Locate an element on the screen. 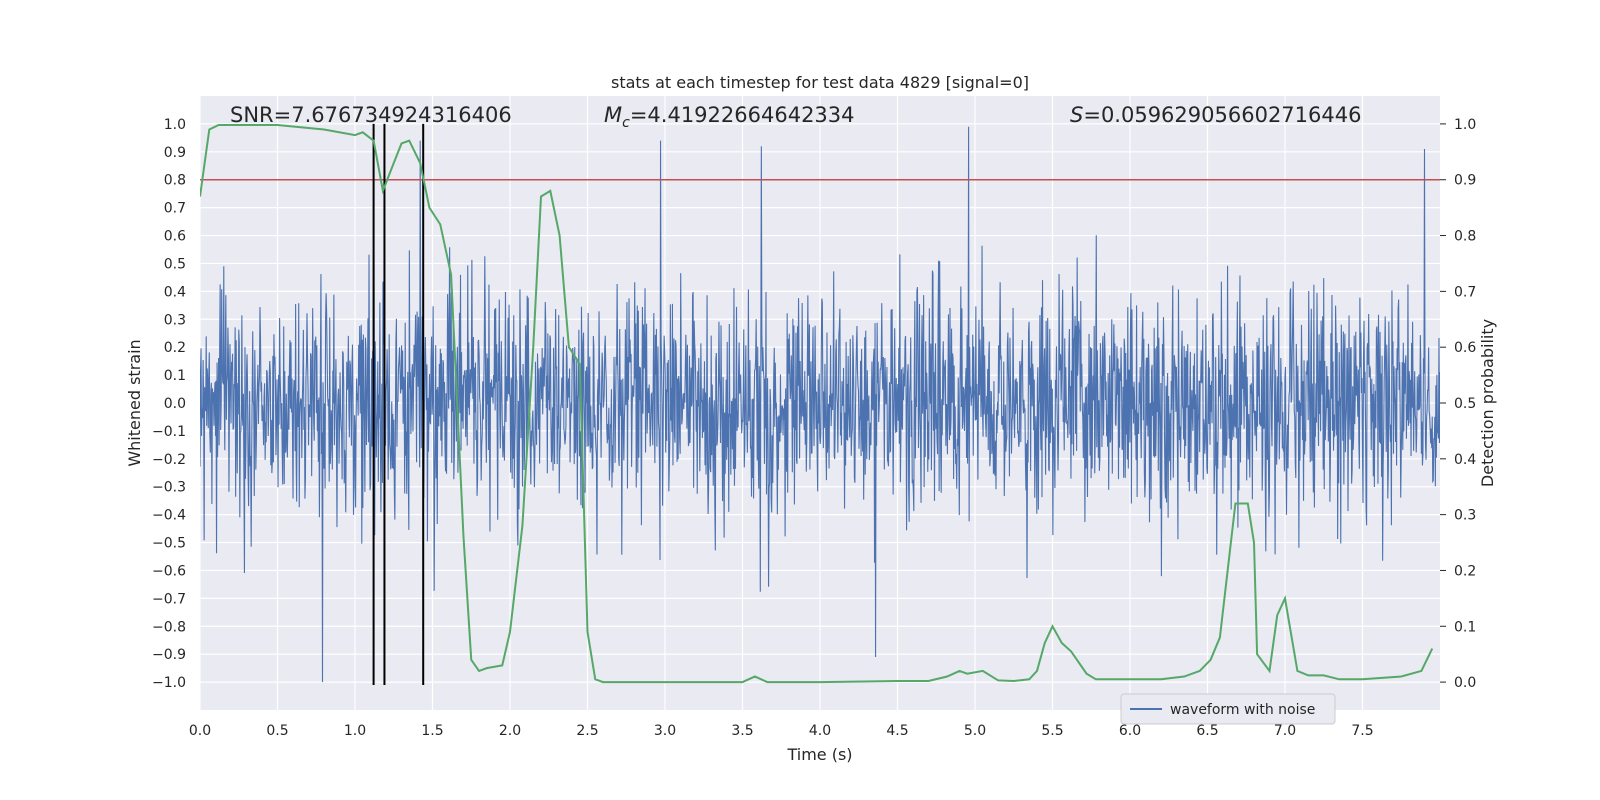  s-annotation: S=0.059629056602716446 is located at coordinates (1215, 115).